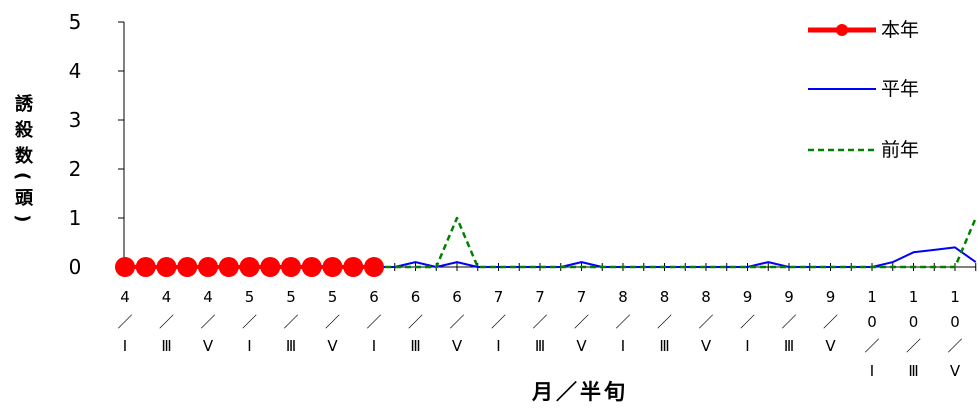 The width and height of the screenshot is (978, 410). I want to click on x-tick-label: 6／Ⅲ, so click(416, 322).